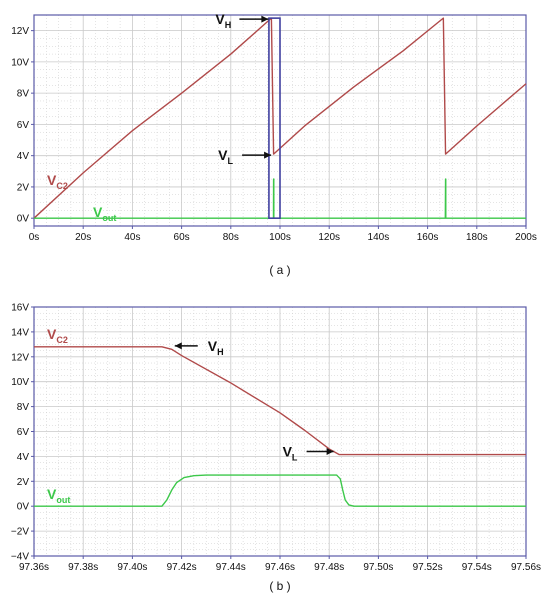 Image resolution: width=550 pixels, height=600 pixels. What do you see at coordinates (329, 567) in the screenshot?
I see `x-tick-label: 97.48s` at bounding box center [329, 567].